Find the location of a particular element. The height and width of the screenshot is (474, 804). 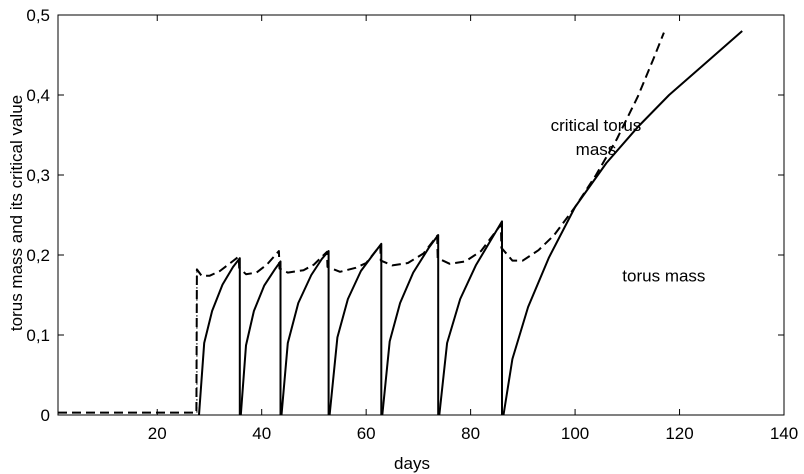

y-tick-label: 0,3 is located at coordinates (38, 175).